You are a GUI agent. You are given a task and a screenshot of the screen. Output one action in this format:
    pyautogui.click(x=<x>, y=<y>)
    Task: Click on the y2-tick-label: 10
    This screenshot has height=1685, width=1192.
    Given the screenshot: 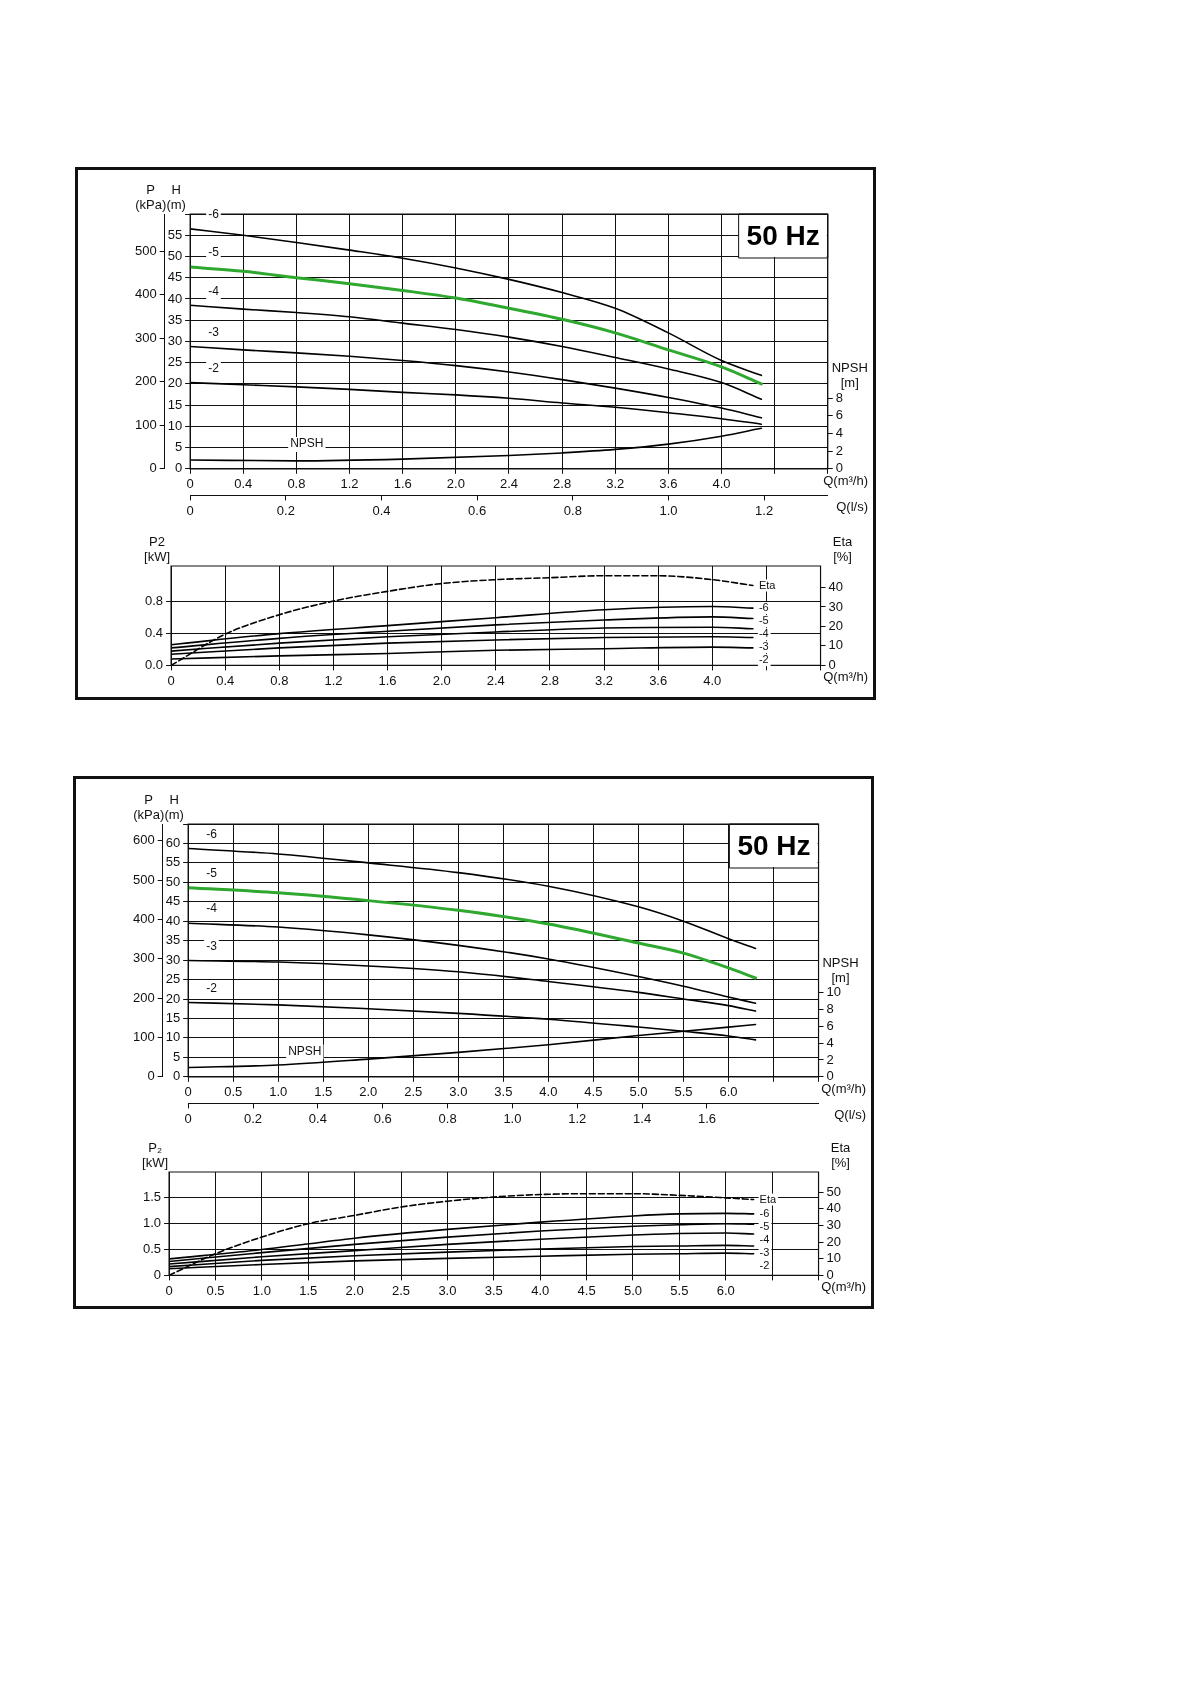 What is the action you would take?
    pyautogui.click(x=834, y=1258)
    